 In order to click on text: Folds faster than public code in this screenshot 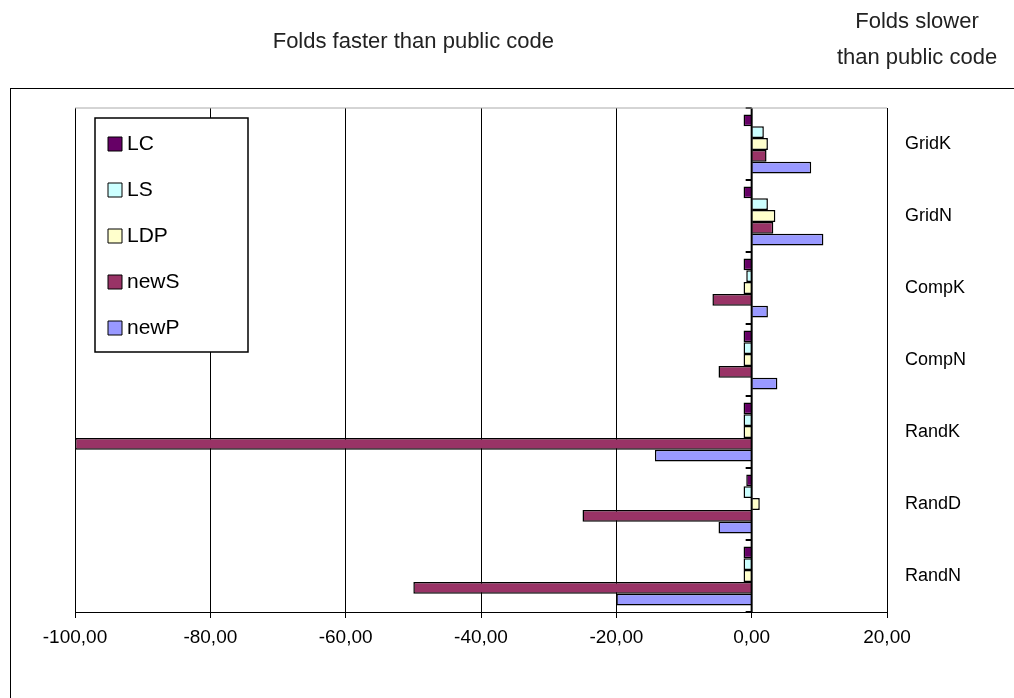, I will do `click(413, 41)`.